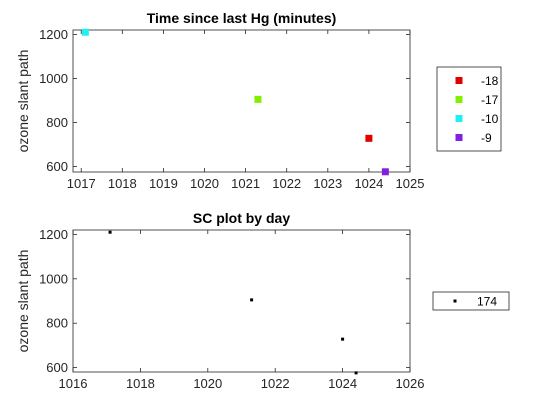 The width and height of the screenshot is (560, 420). Describe the element at coordinates (327, 183) in the screenshot. I see `x-tick-label: 1023` at that location.